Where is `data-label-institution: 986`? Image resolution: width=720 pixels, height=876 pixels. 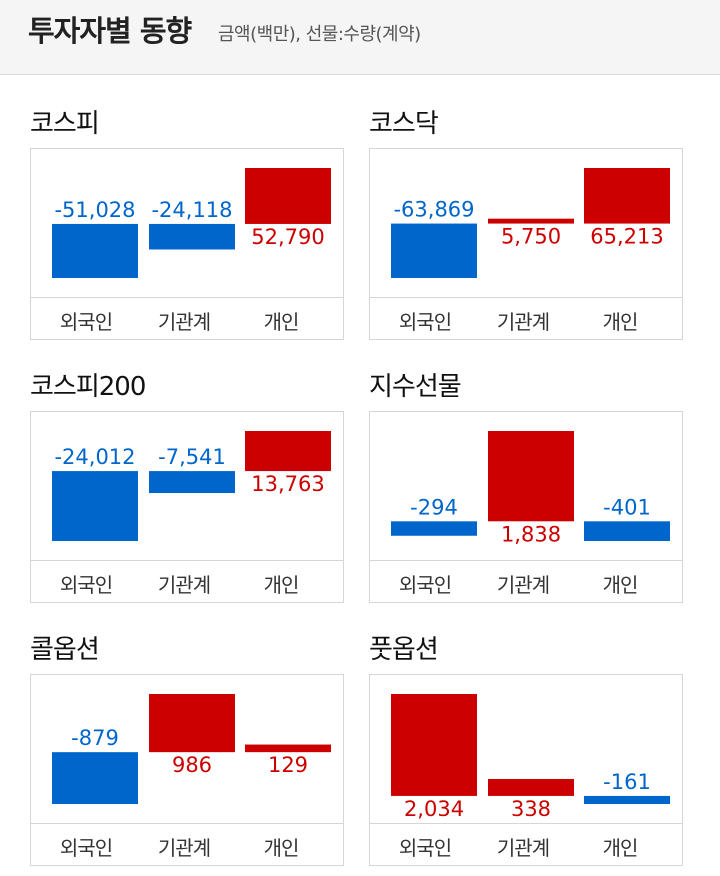
data-label-institution: 986 is located at coordinates (192, 765).